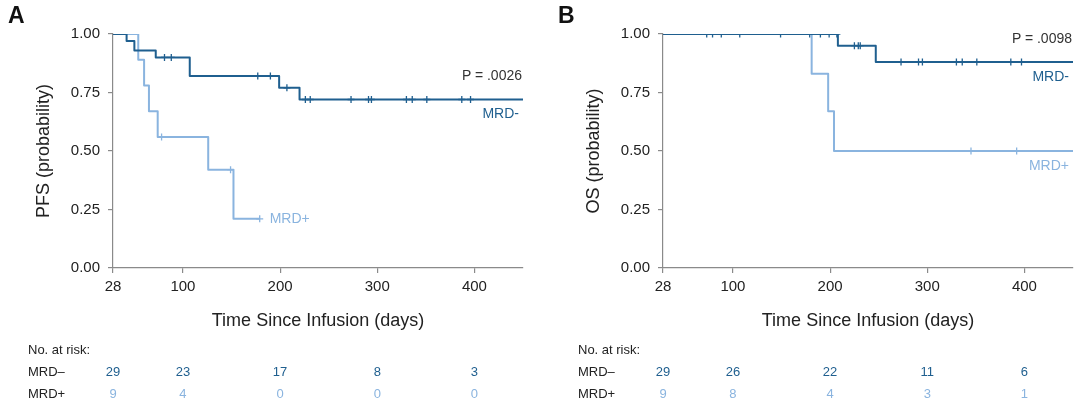 This screenshot has height=408, width=1080. I want to click on text: 1, so click(1024, 393).